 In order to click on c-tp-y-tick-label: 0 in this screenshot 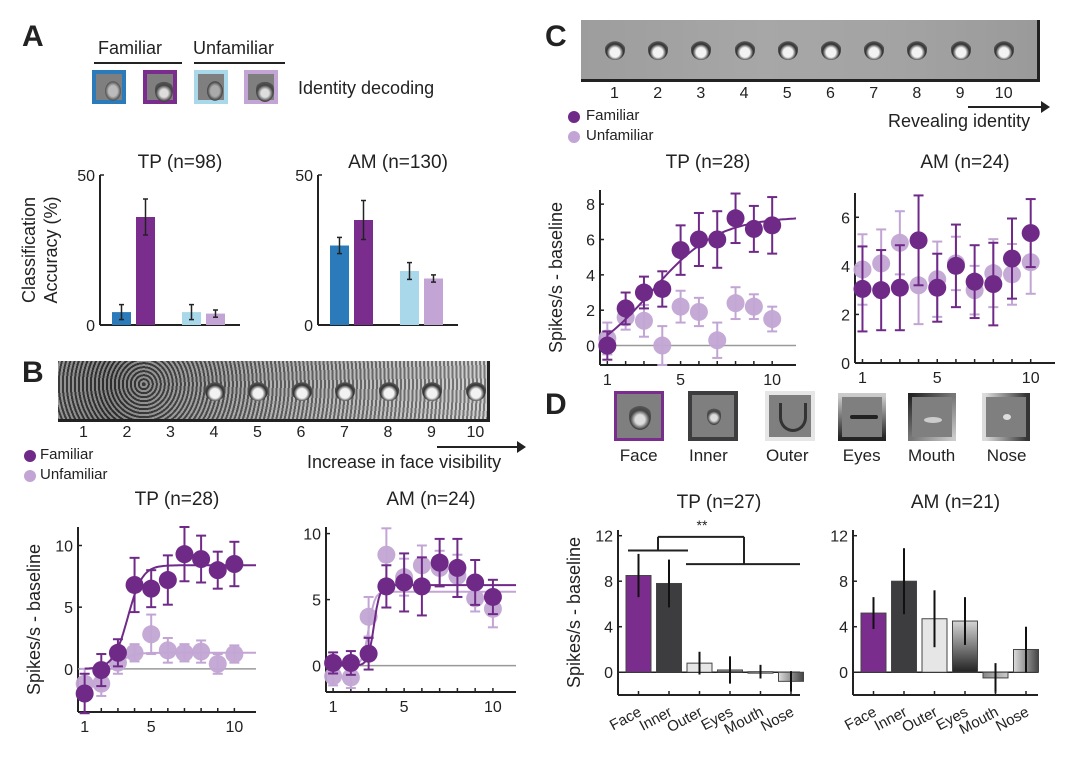, I will do `click(590, 347)`.